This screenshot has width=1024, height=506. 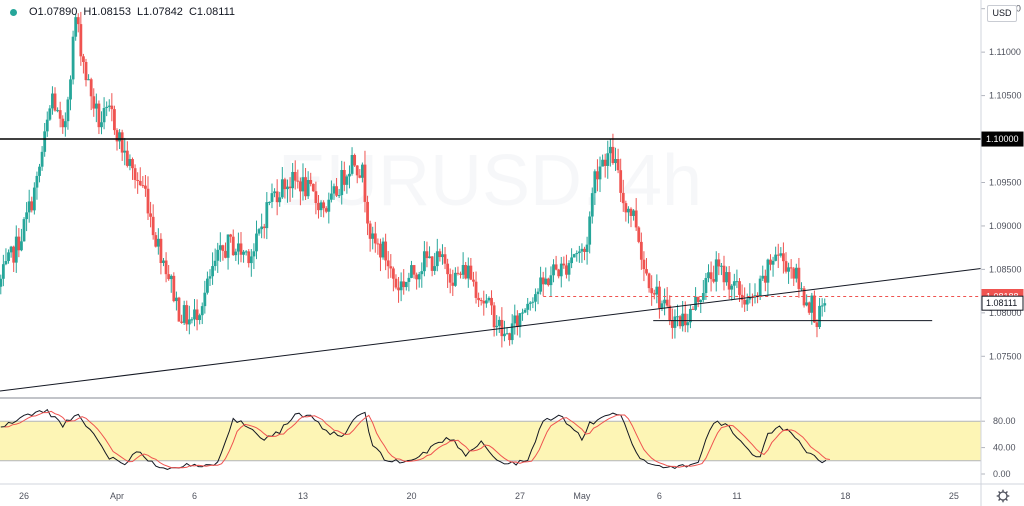 What do you see at coordinates (1001, 303) in the screenshot?
I see `current-price-tag: 1.08111` at bounding box center [1001, 303].